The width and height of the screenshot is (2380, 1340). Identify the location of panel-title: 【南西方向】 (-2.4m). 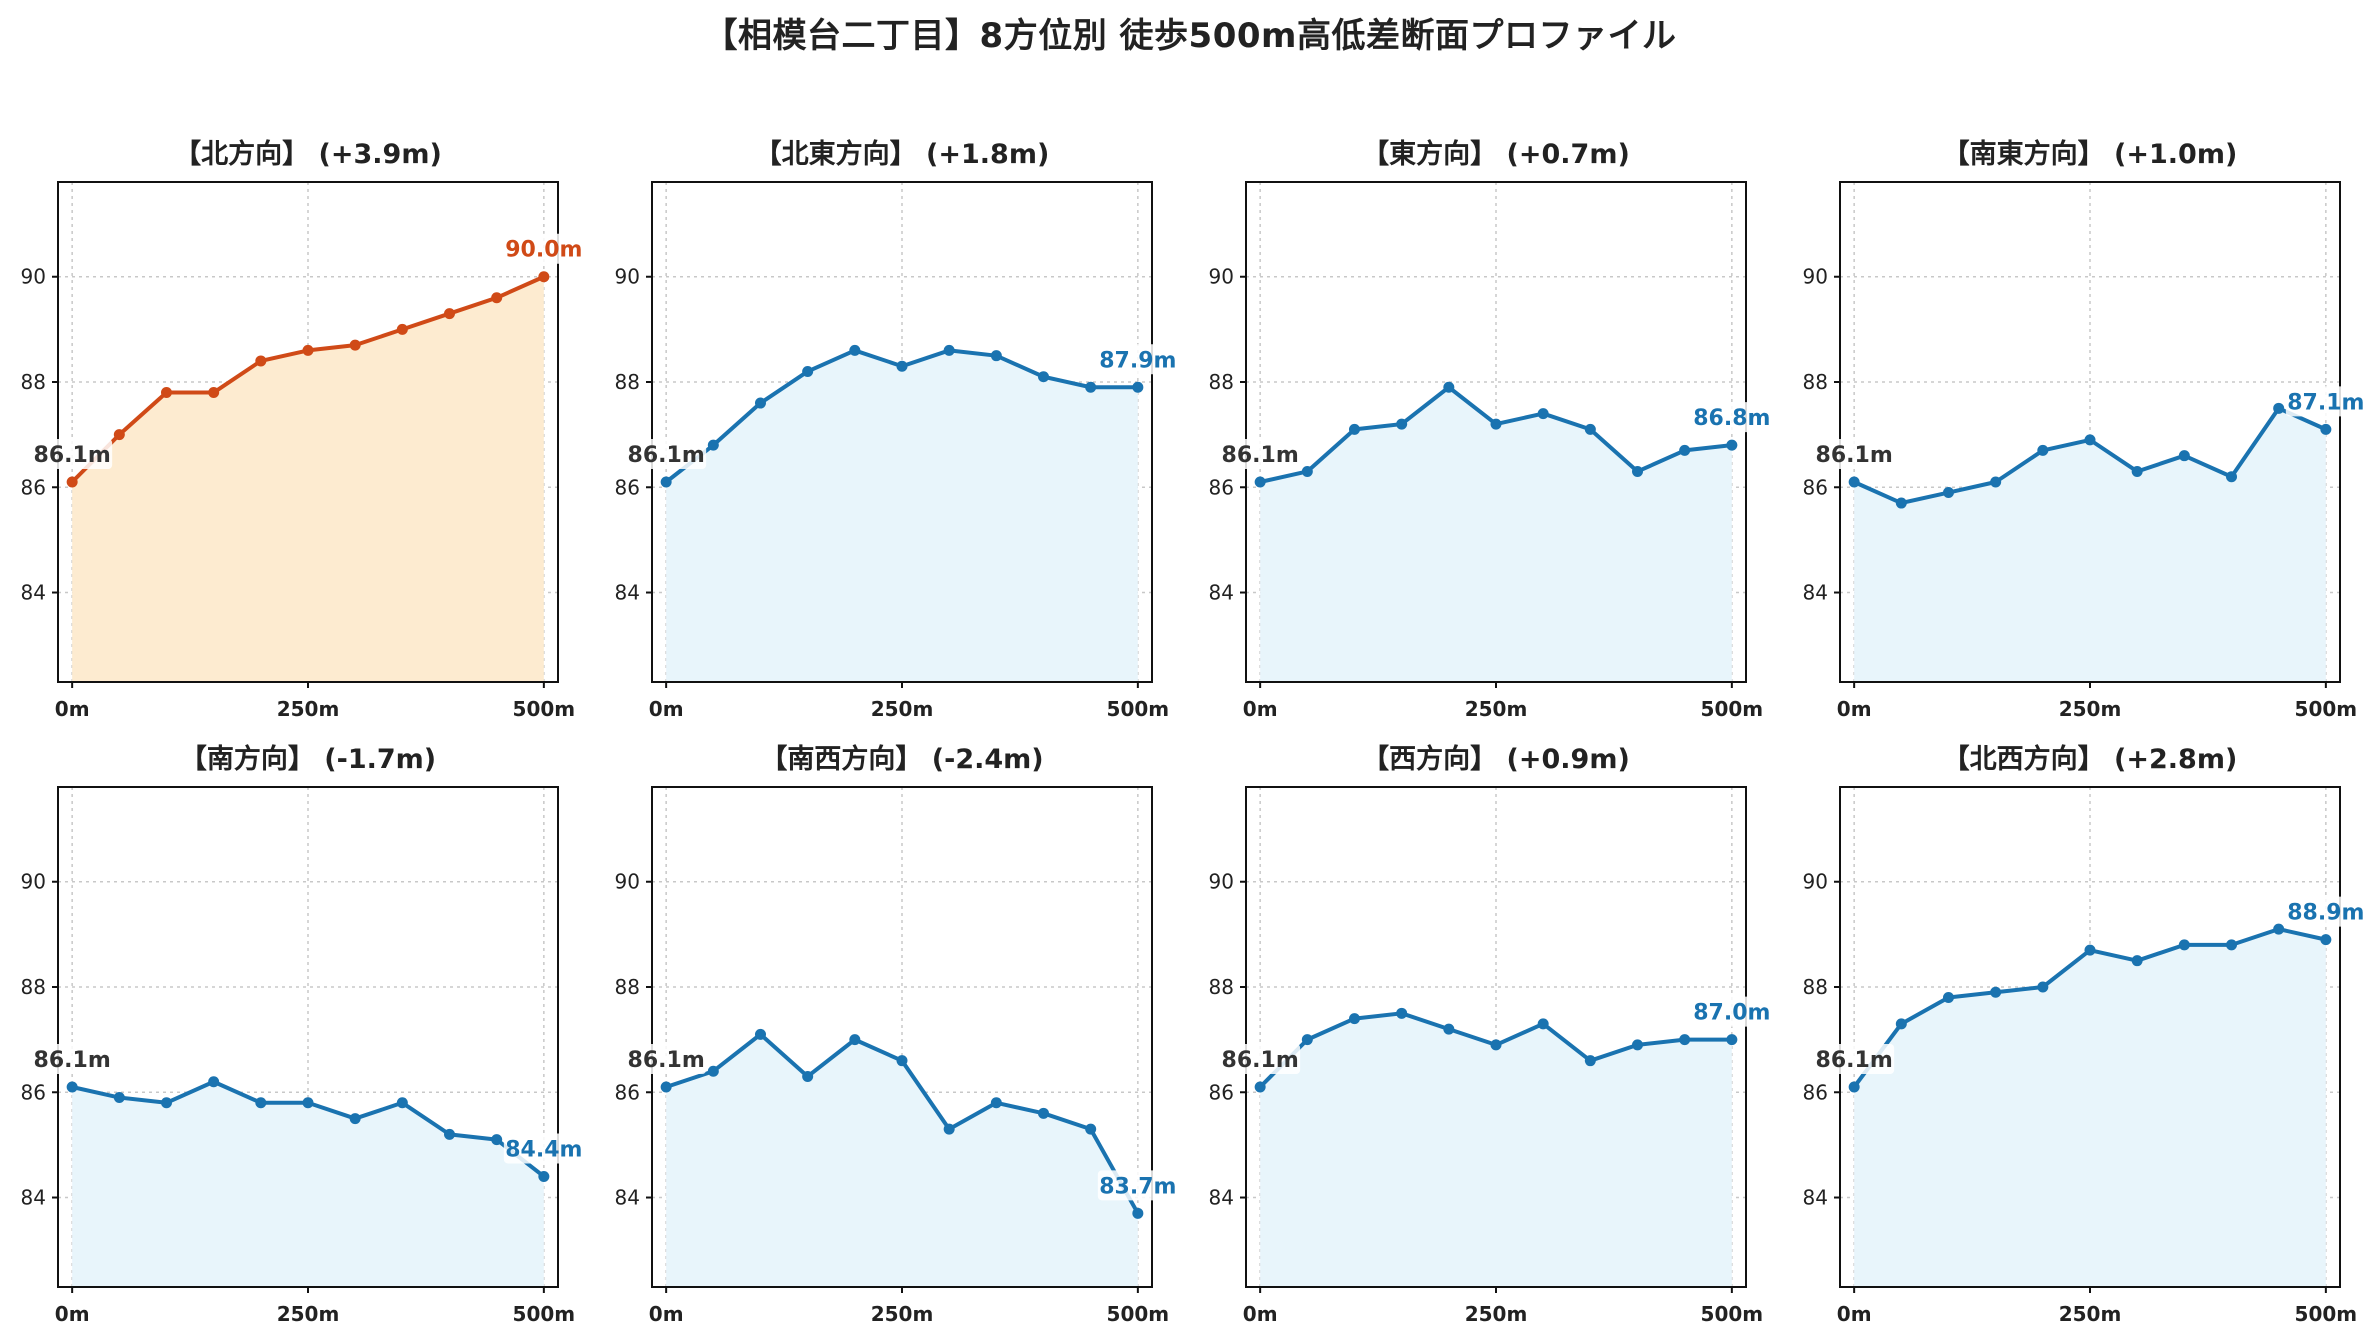
(901, 759).